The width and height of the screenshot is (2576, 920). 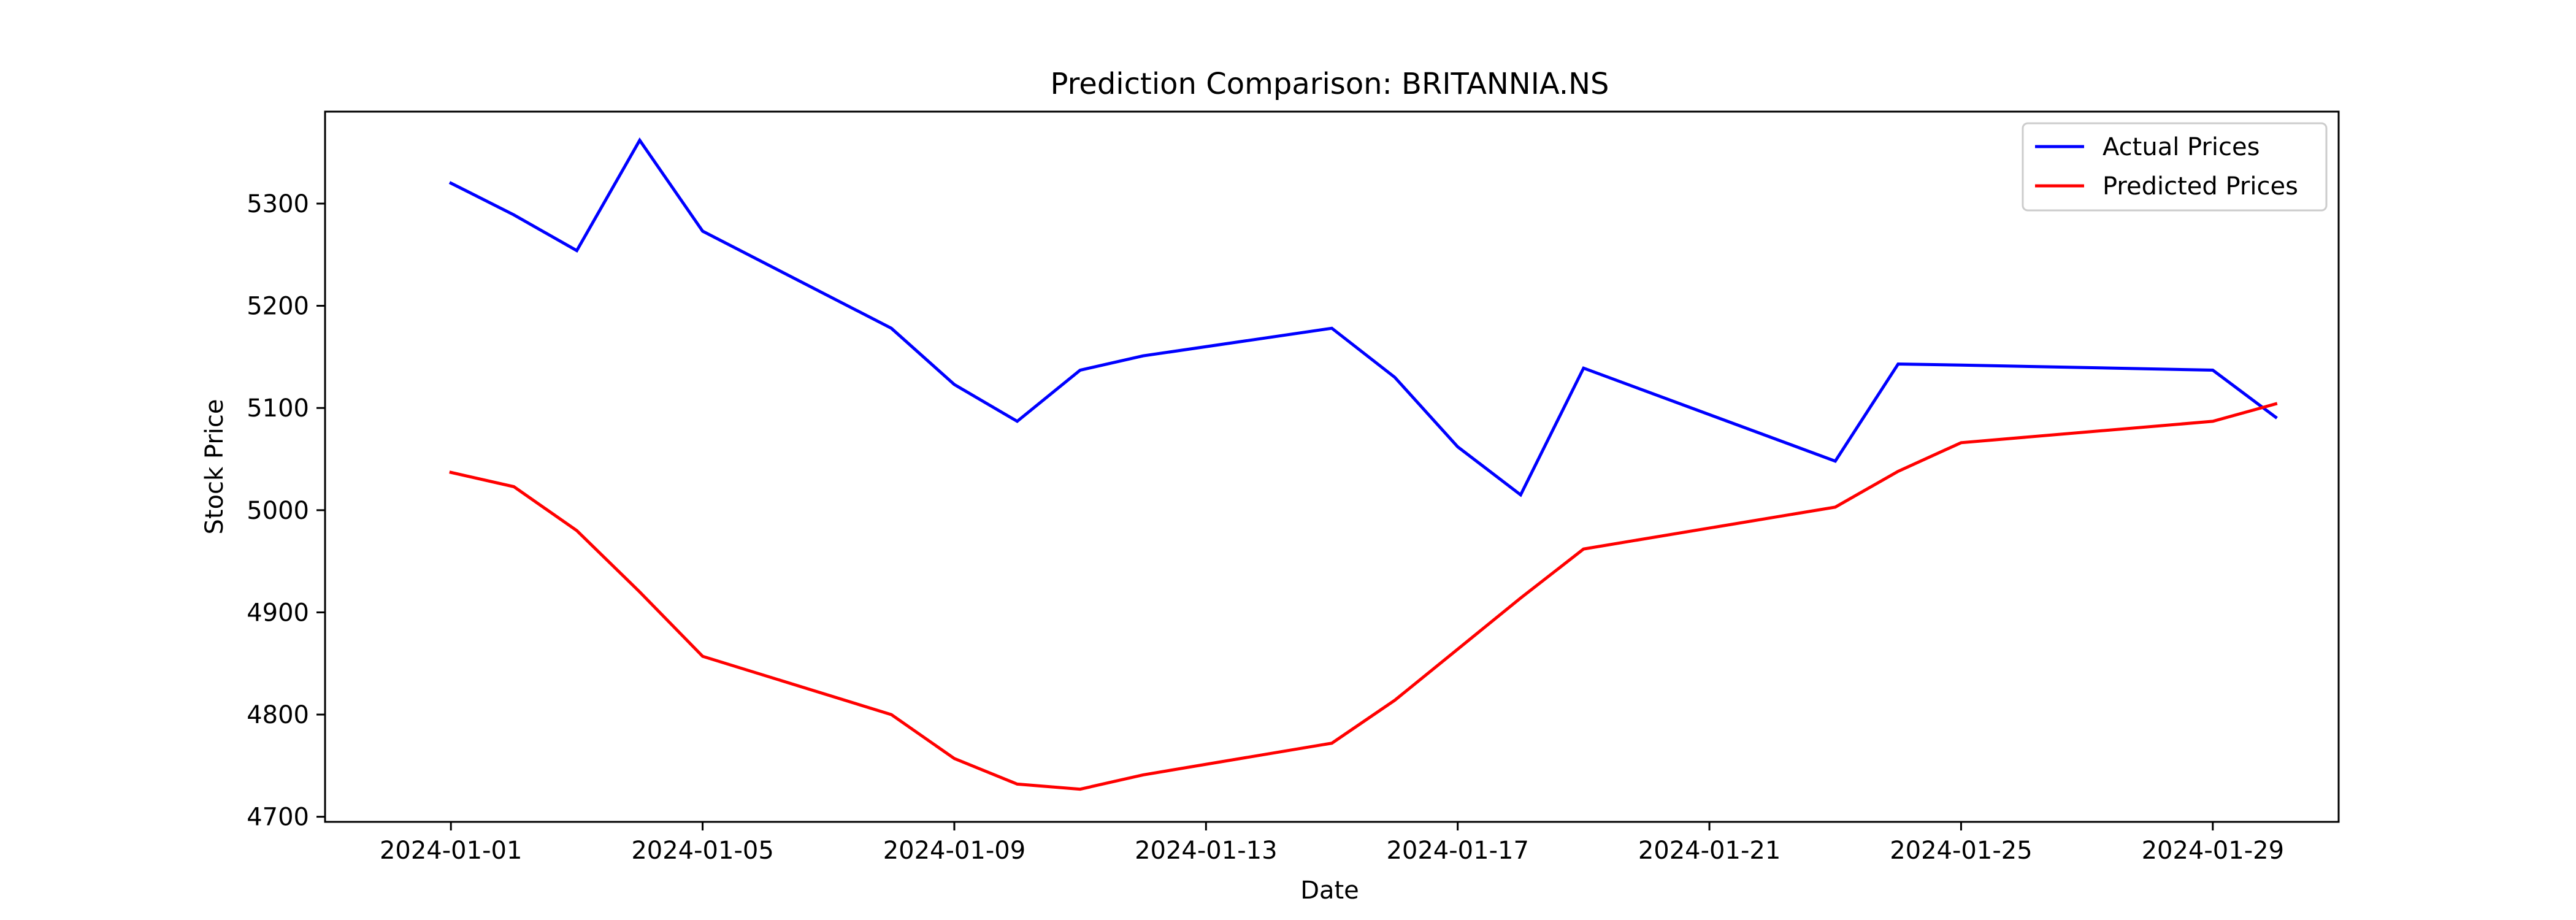 What do you see at coordinates (278, 204) in the screenshot?
I see `y-tick-label: 5300` at bounding box center [278, 204].